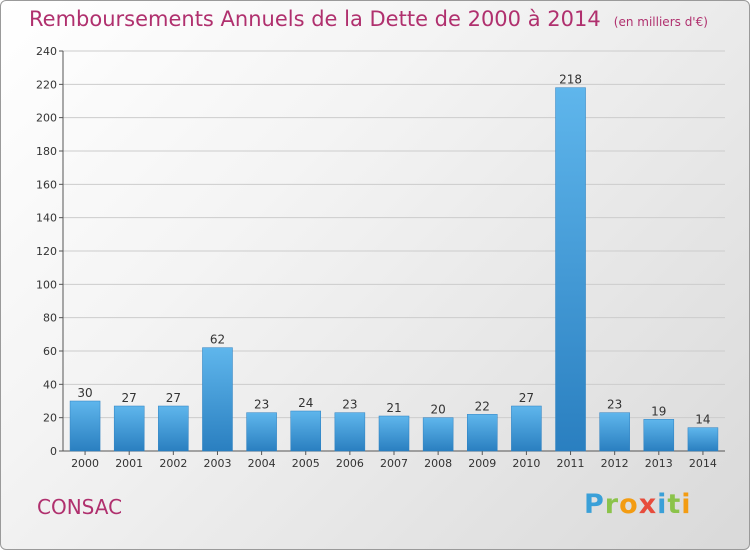 The width and height of the screenshot is (750, 550). Describe the element at coordinates (173, 463) in the screenshot. I see `x-tick-label: 2002` at that location.